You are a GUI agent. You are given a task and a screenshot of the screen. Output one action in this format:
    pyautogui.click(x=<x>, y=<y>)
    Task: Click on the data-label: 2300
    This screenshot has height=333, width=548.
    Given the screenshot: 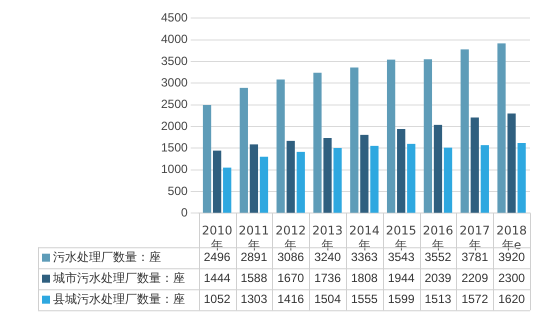 What is the action you would take?
    pyautogui.click(x=512, y=278)
    